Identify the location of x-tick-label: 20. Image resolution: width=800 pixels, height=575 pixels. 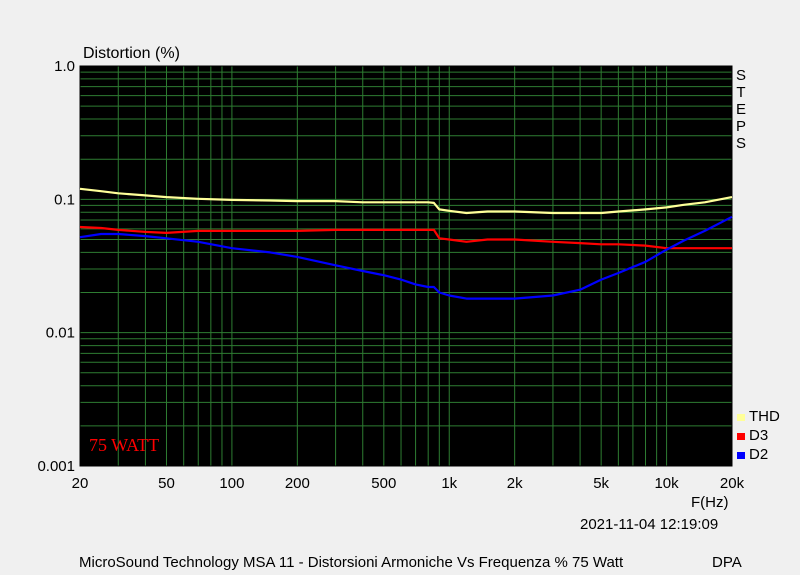
(80, 483).